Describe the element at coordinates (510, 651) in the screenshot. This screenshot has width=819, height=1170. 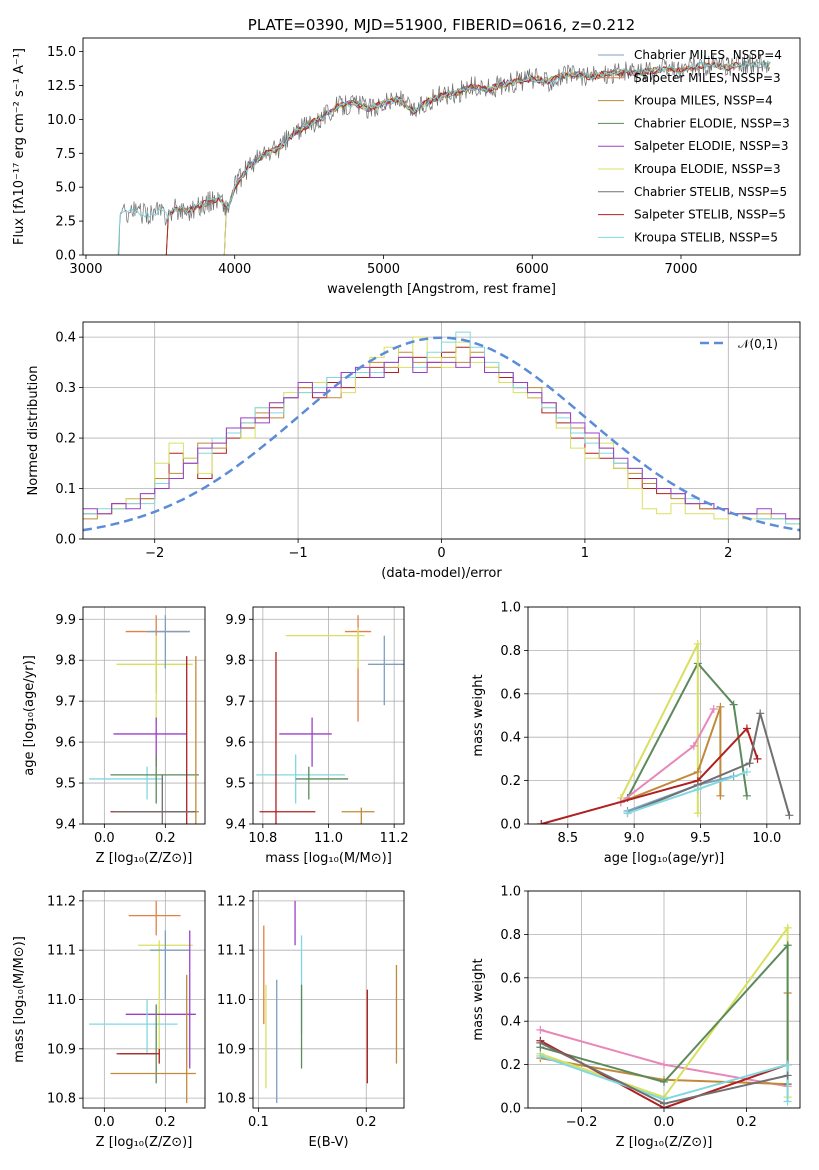
I see `y-tick-label: 0.8` at that location.